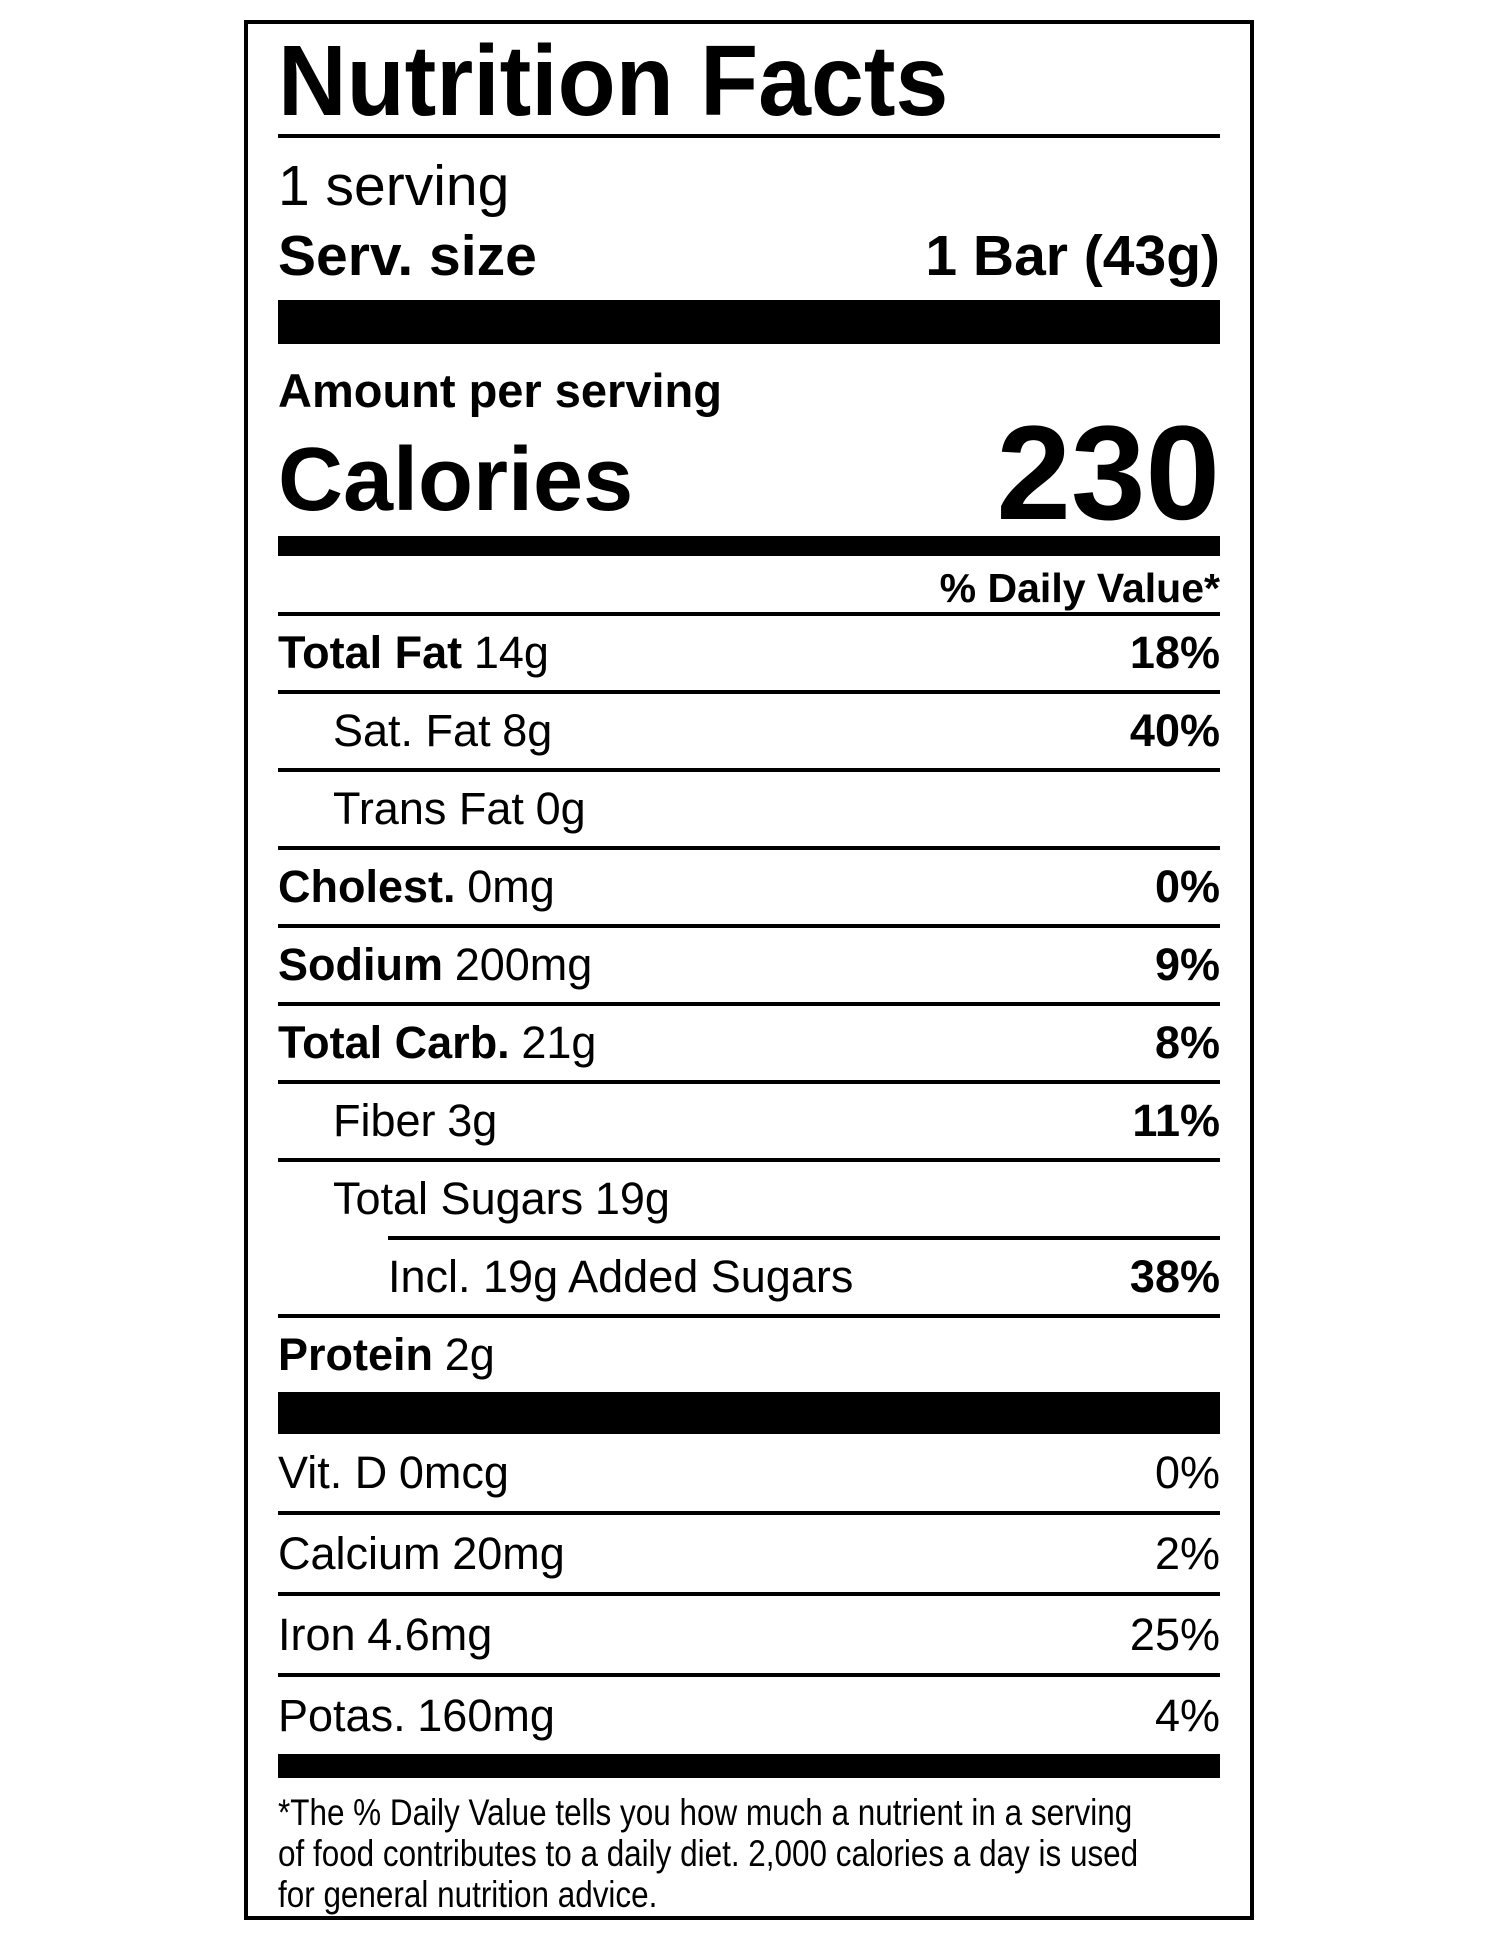 This screenshot has width=1500, height=1942. What do you see at coordinates (1174, 652) in the screenshot?
I see `nutrient-dv: 18%` at bounding box center [1174, 652].